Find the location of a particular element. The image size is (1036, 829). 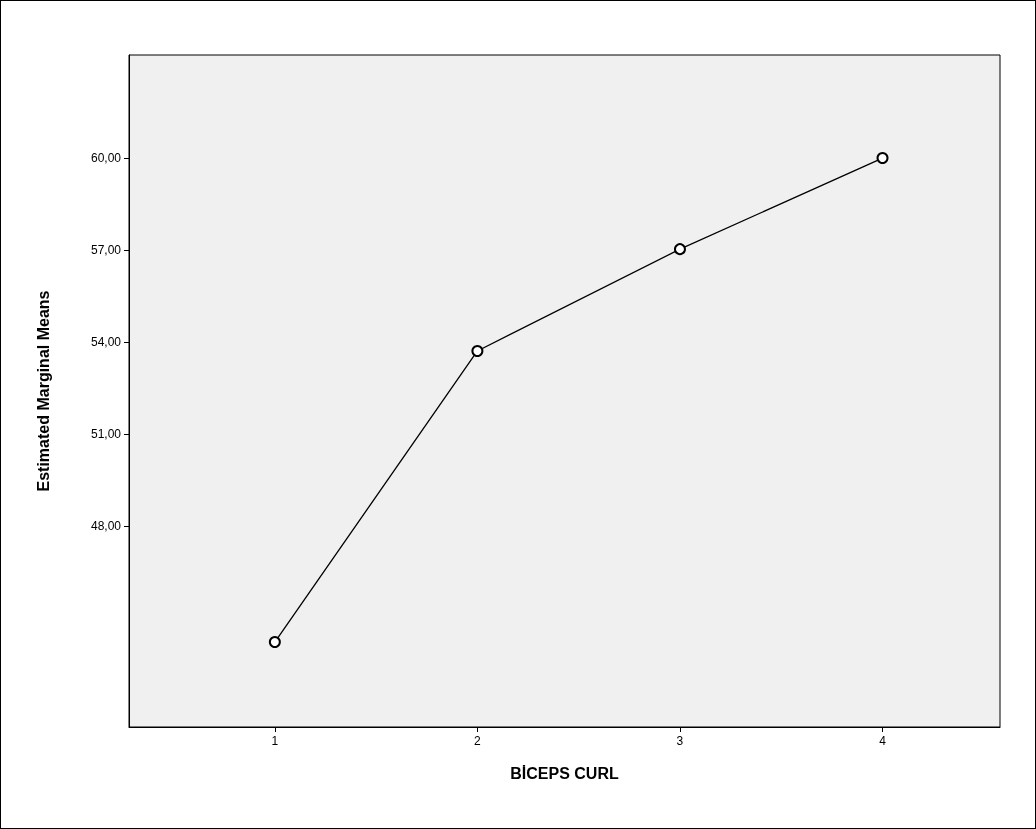

x-tick-label: 3 is located at coordinates (680, 741).